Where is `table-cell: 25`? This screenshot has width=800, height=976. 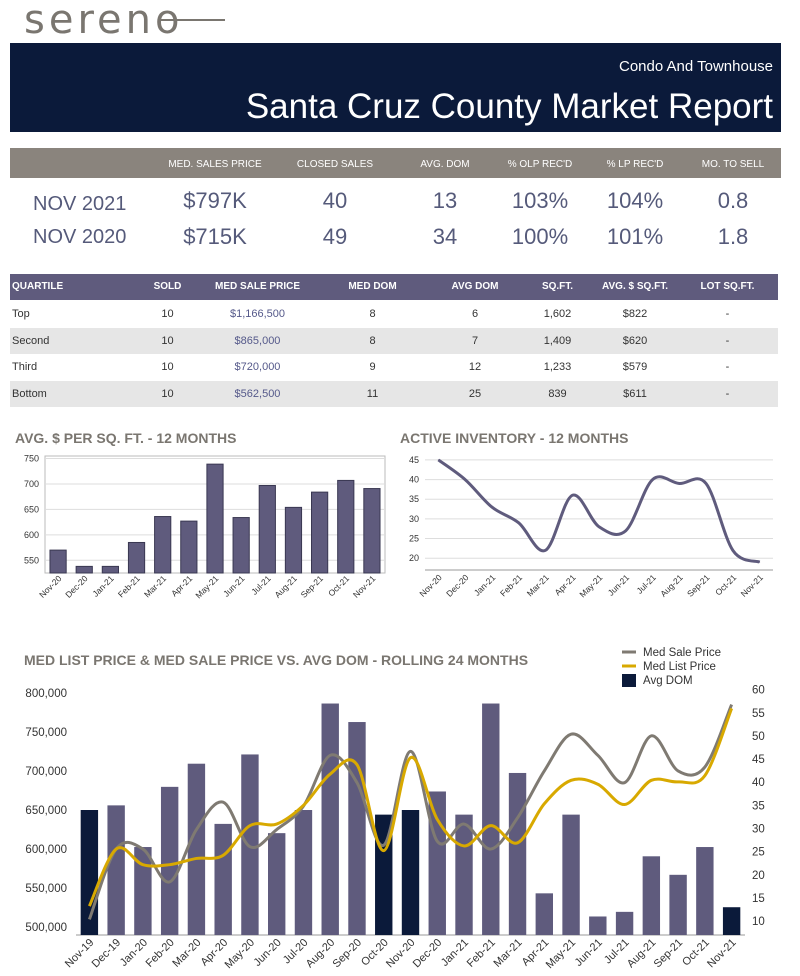 table-cell: 25 is located at coordinates (475, 393).